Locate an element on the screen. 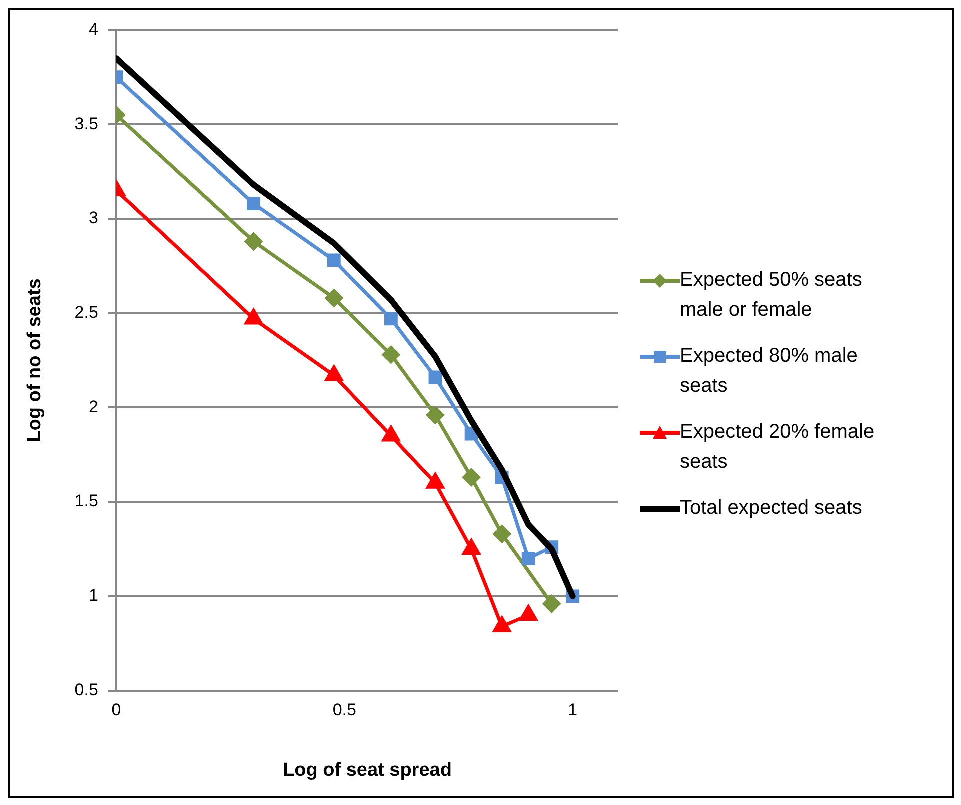 The width and height of the screenshot is (961, 805). y-tick-label: 3 is located at coordinates (93, 218).